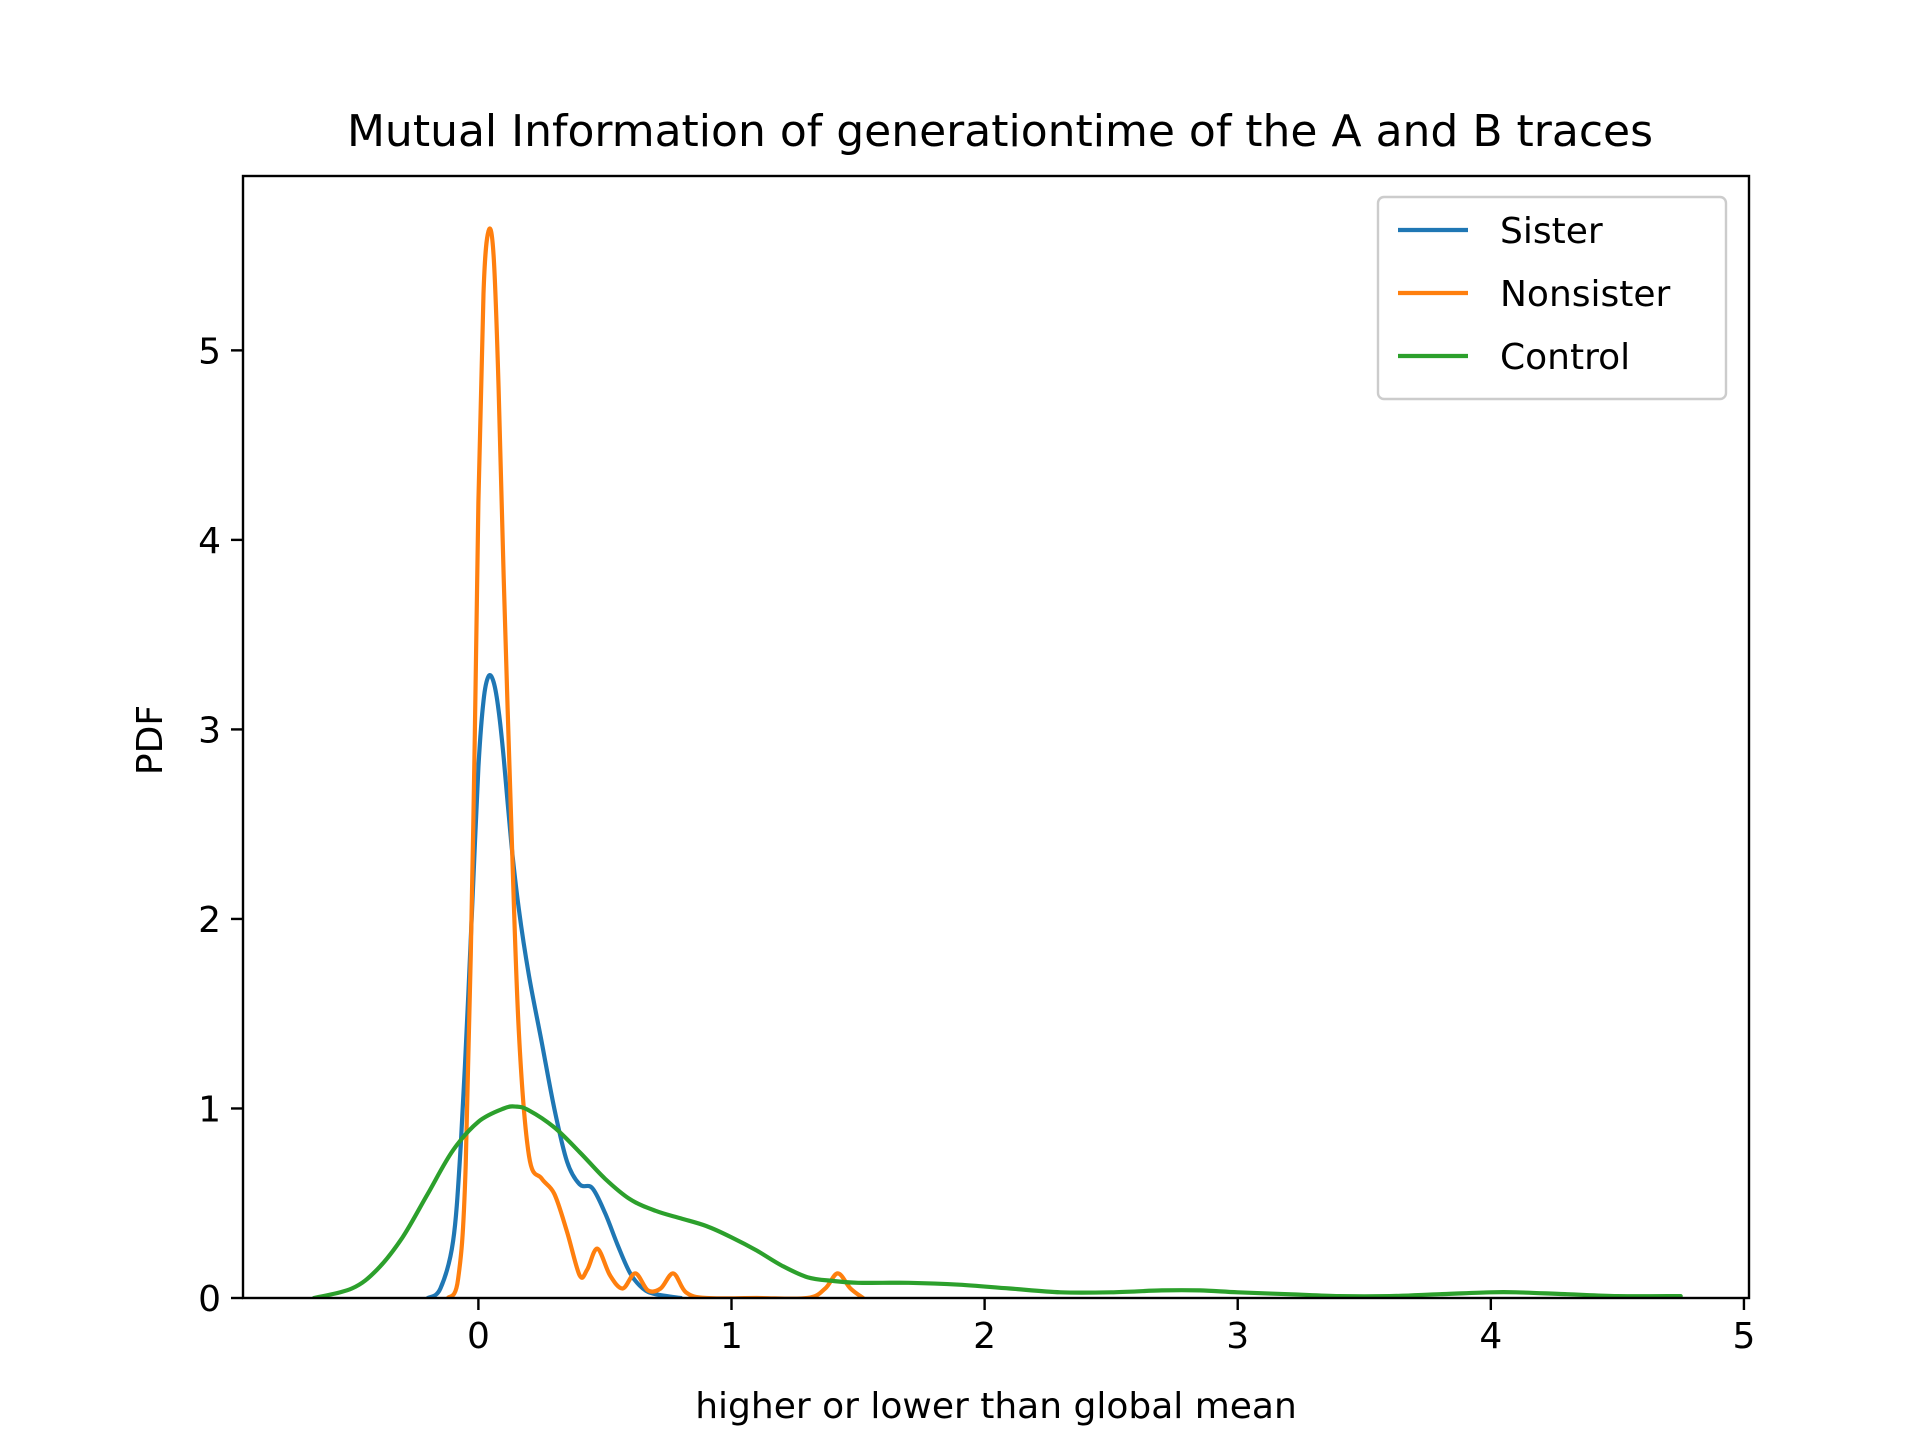  Describe the element at coordinates (1565, 357) in the screenshot. I see `legend-label-control: Control` at that location.